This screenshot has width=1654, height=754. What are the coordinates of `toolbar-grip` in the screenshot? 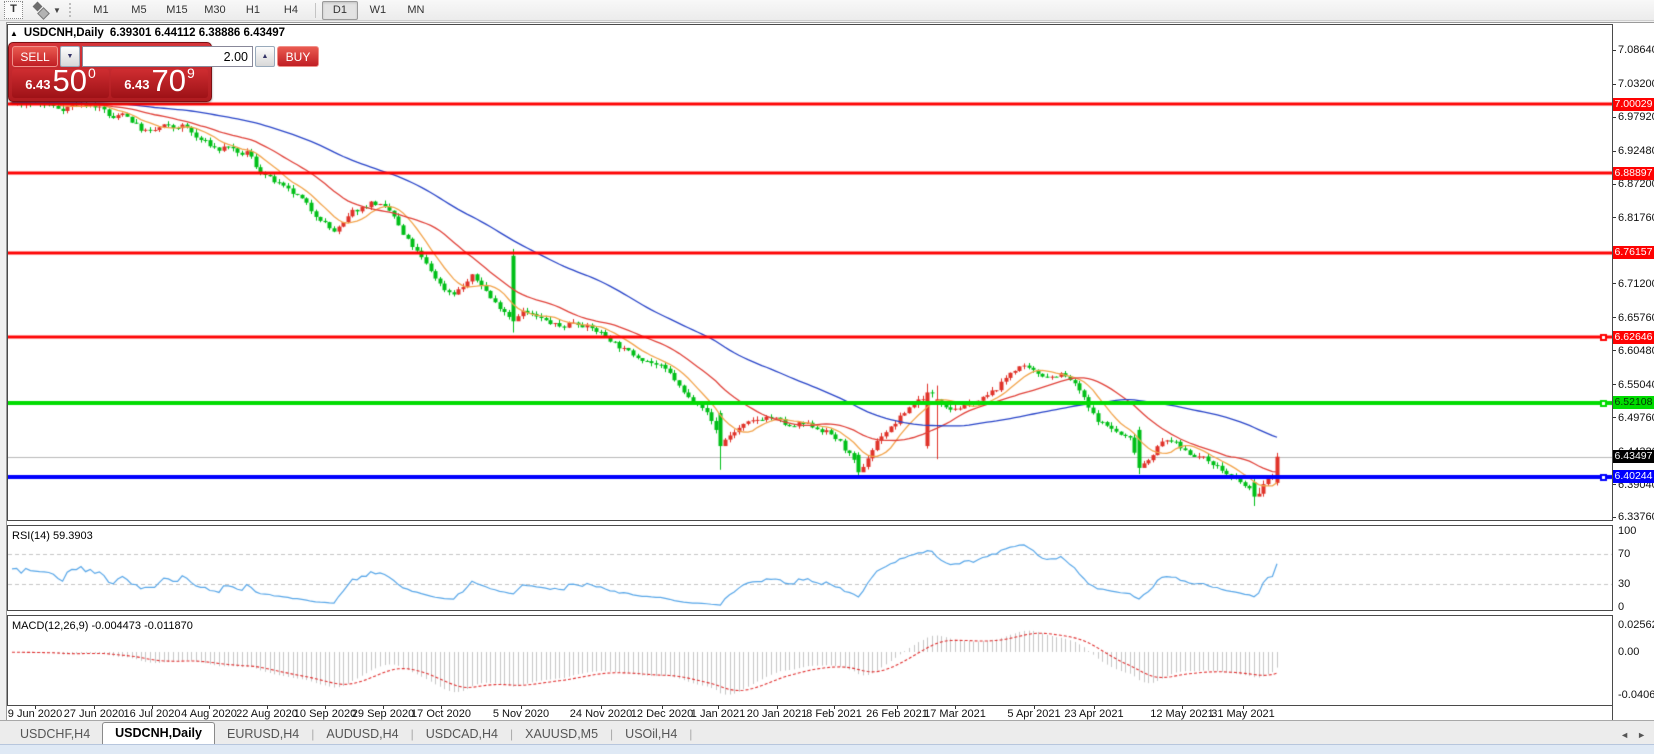 It's located at (72, 10).